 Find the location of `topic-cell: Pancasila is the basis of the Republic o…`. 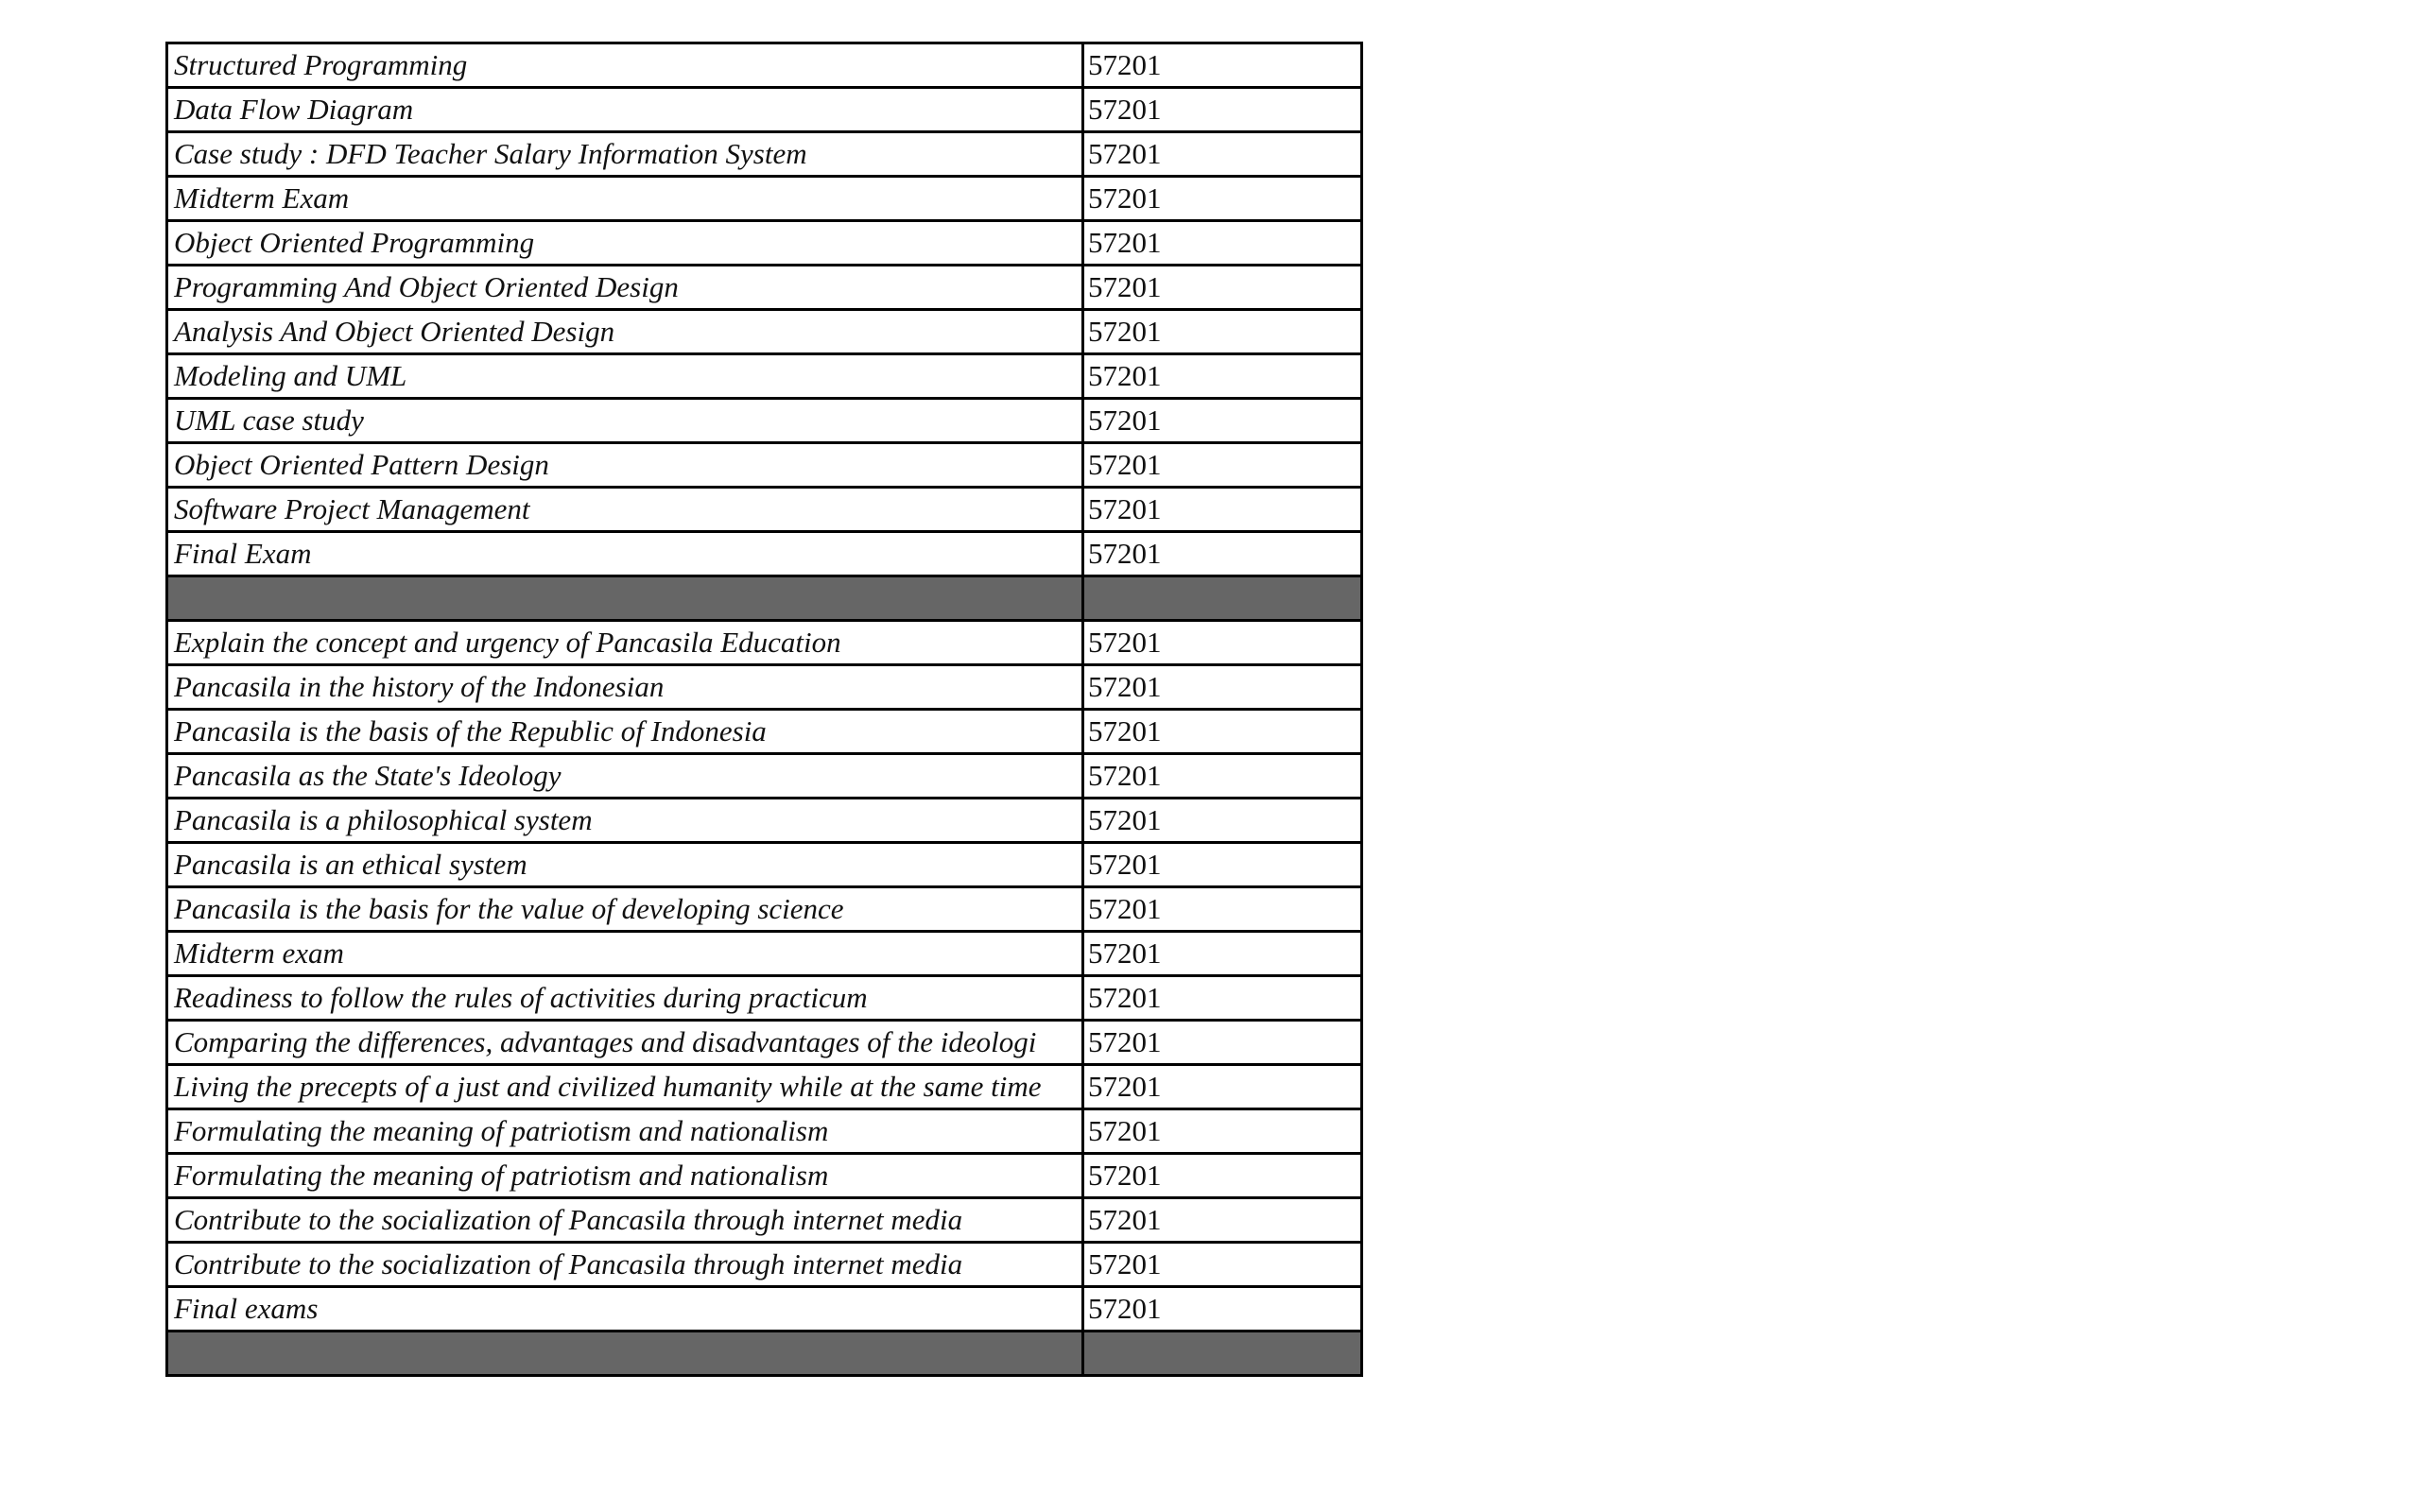

topic-cell: Pancasila is the basis of the Republic o… is located at coordinates (624, 731).